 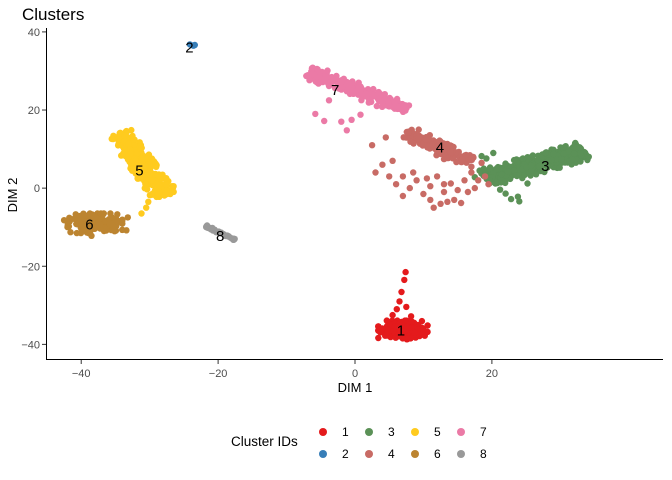 I want to click on legend: Cluster IDs 1 2 3 4 5 6 7 8, so click(x=359, y=443).